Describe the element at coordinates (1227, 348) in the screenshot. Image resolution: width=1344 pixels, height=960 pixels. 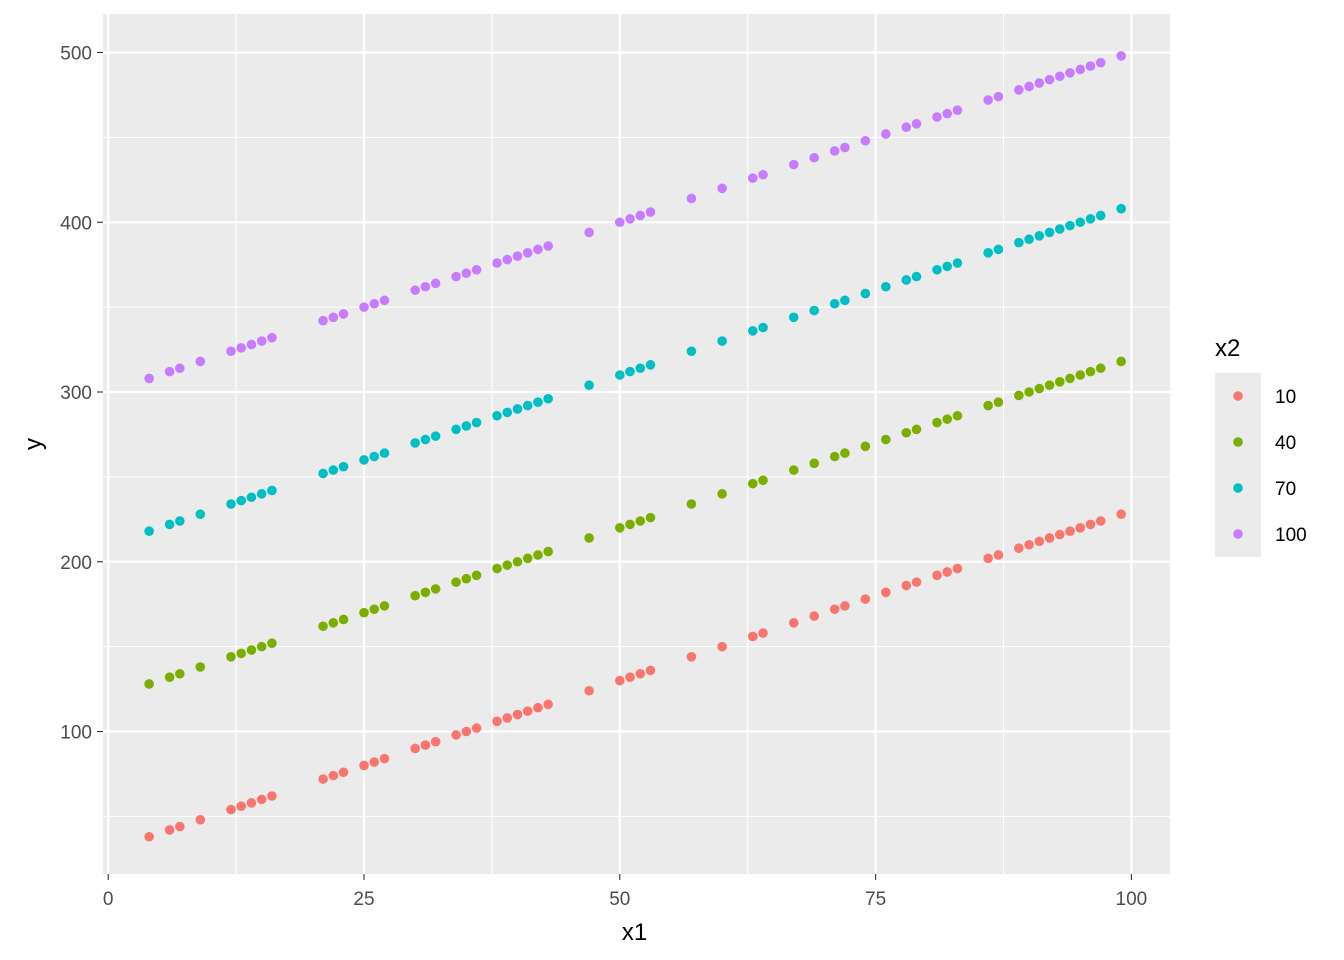
I see `legend-title: x2` at that location.